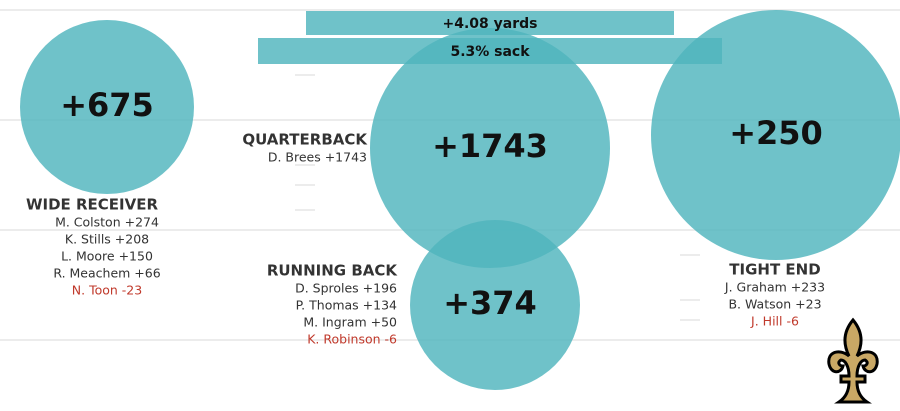  Describe the element at coordinates (774, 270) in the screenshot. I see `position-name: TIGHT END` at that location.